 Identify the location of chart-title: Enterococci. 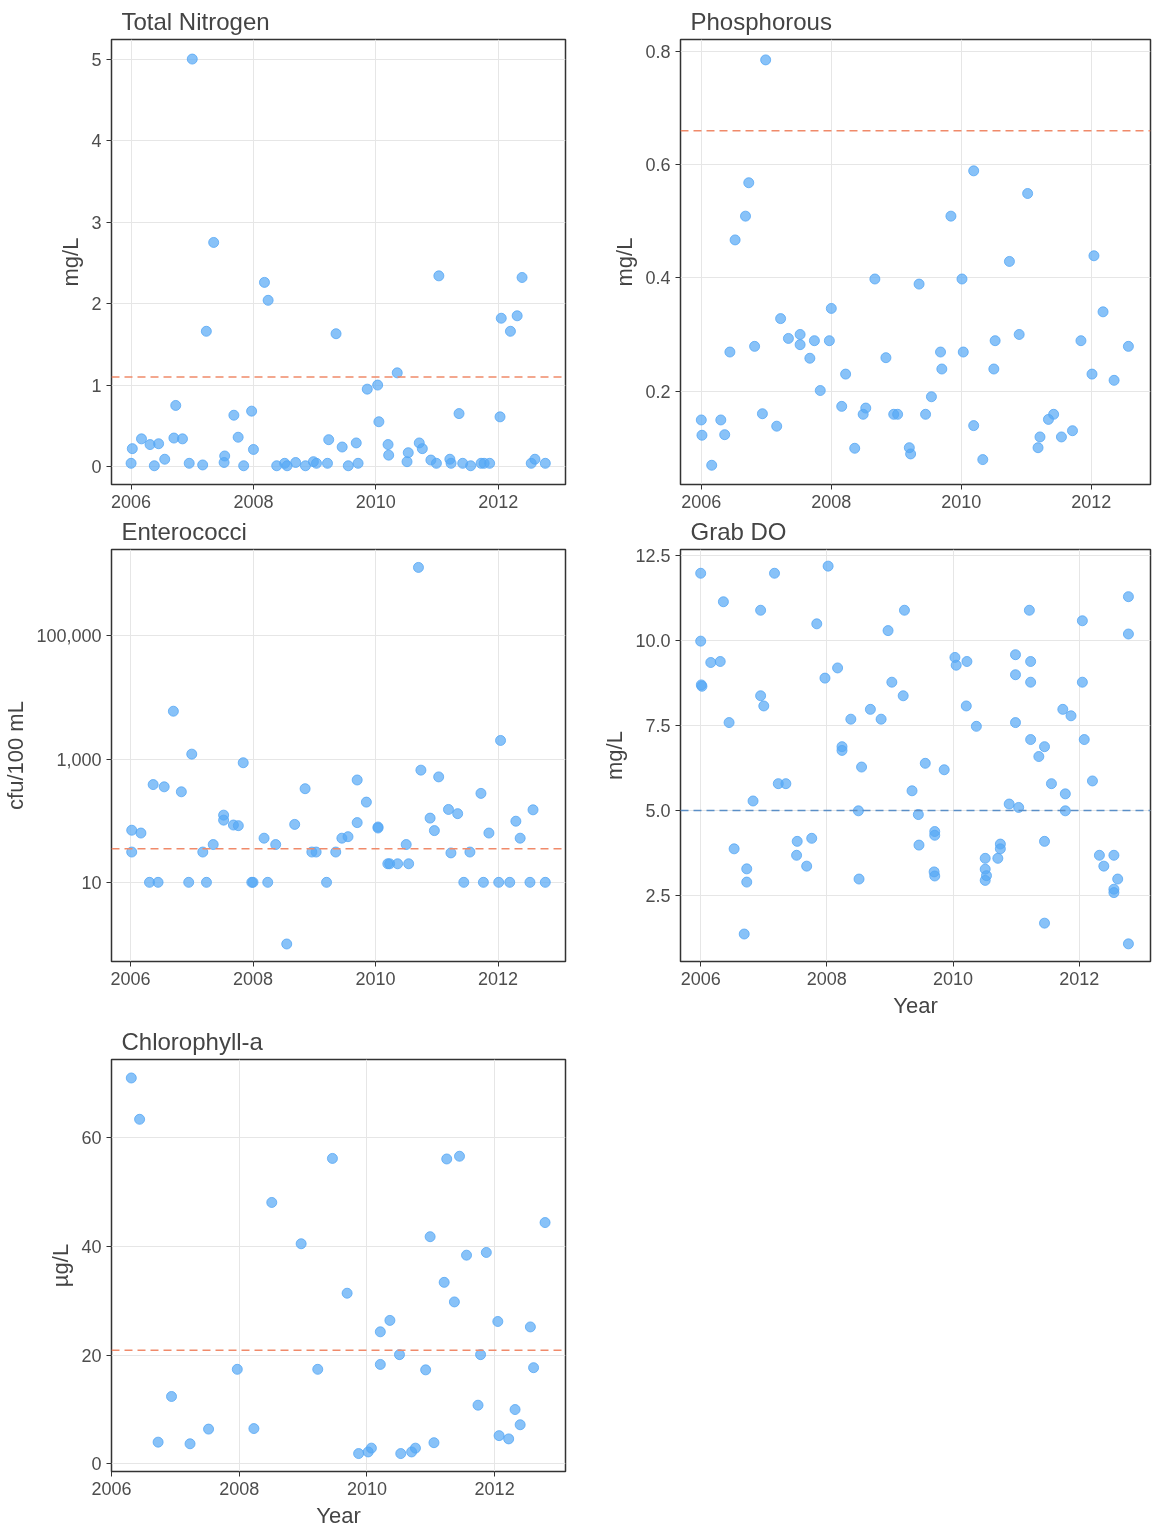
(184, 531).